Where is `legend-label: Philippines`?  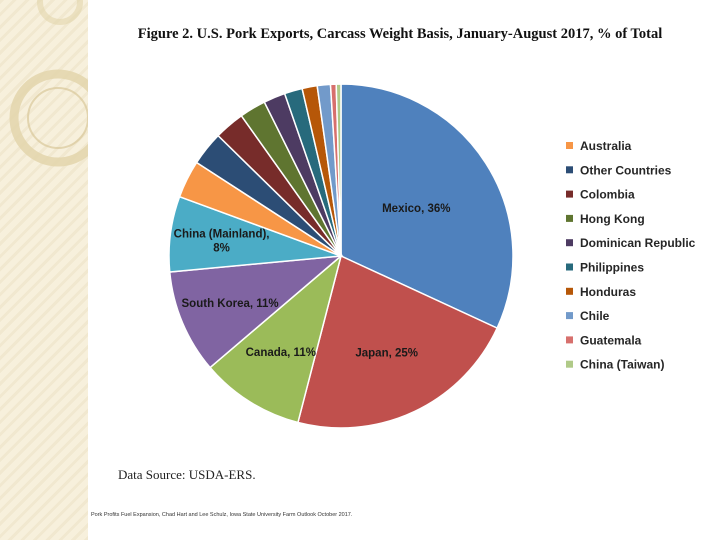
legend-label: Philippines is located at coordinates (612, 268).